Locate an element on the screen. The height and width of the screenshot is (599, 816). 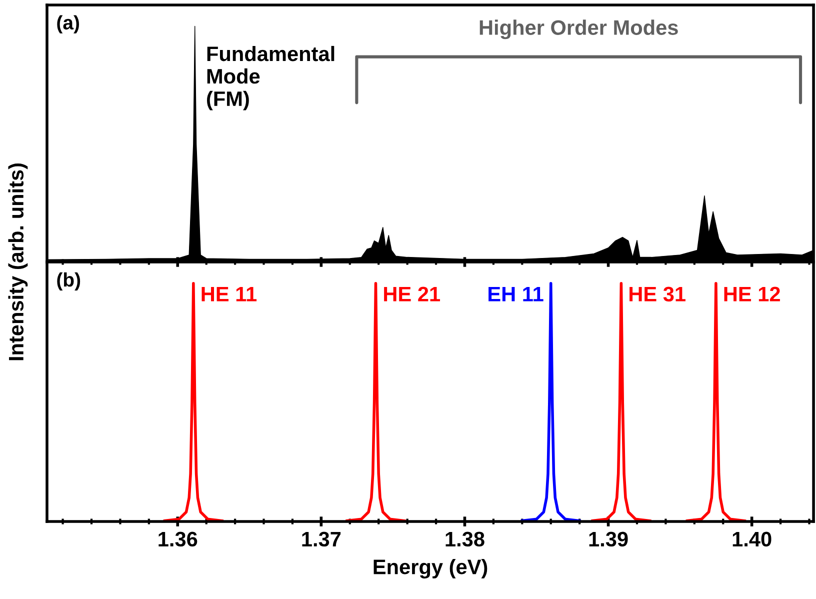
x-tick-label: 1.39 is located at coordinates (608, 539).